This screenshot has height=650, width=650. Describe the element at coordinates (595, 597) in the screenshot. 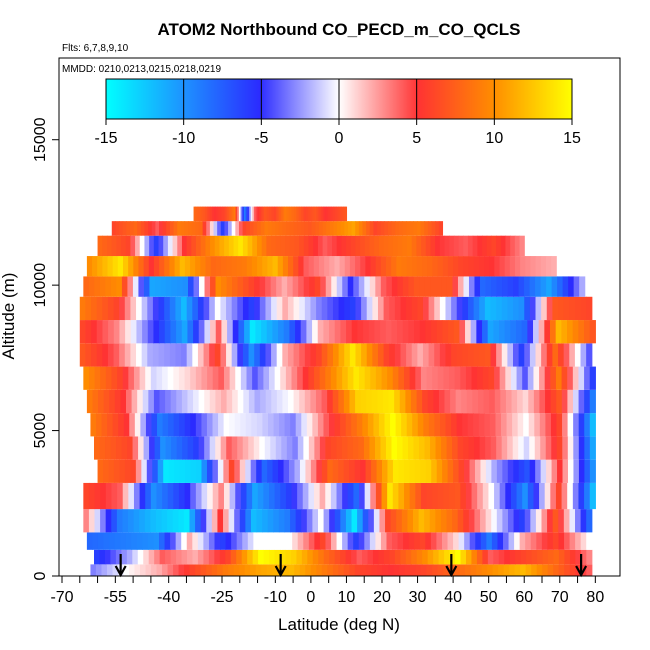

I see `x-tick-label: 80` at that location.